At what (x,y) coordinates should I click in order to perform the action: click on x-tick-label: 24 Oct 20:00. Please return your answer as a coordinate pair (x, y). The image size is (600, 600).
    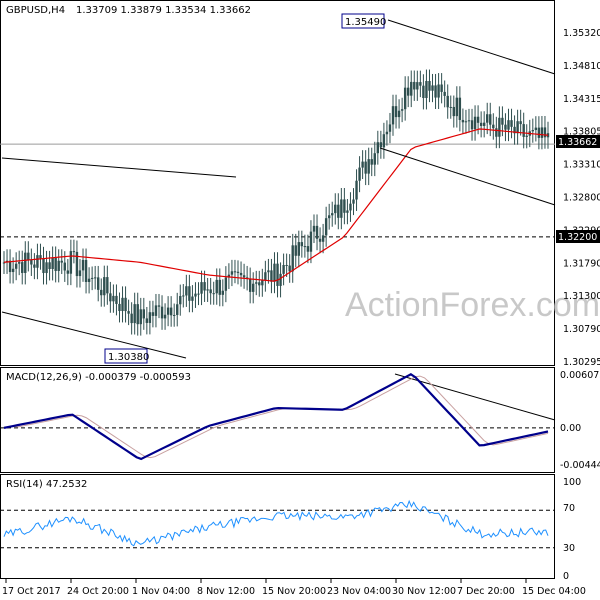
    Looking at the image, I should click on (98, 591).